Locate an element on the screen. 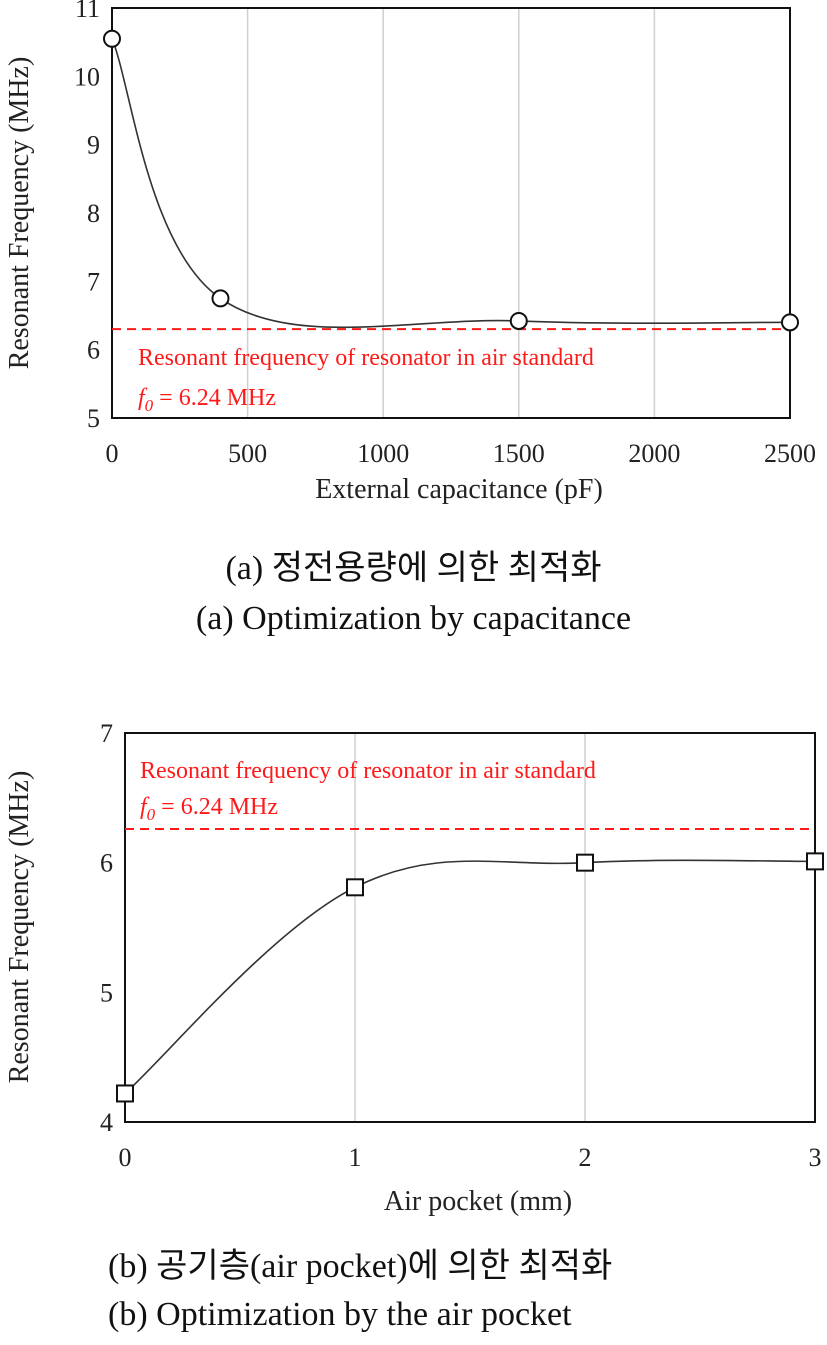  x-tick-label: 1500 is located at coordinates (519, 453).